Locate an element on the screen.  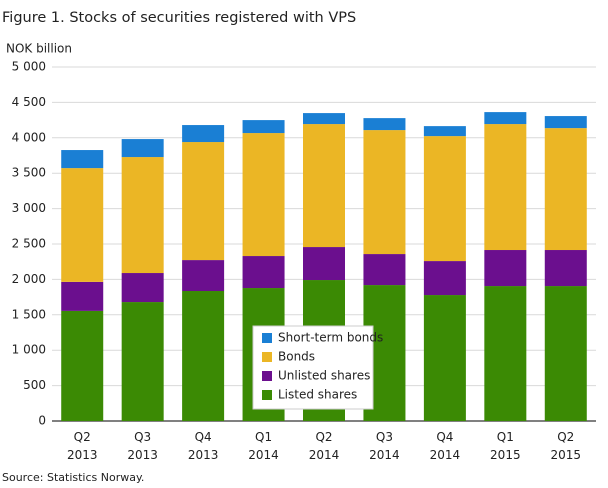
legend-label: Bonds is located at coordinates (296, 357).